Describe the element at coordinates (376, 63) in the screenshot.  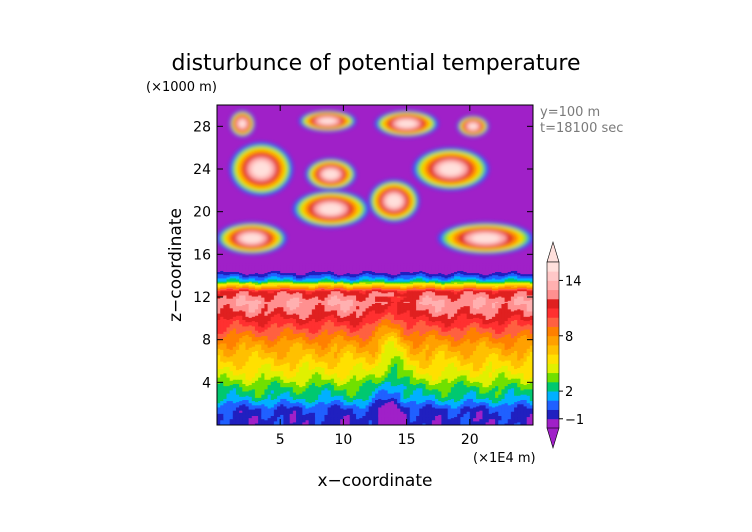
I see `chart-title: disturbunce of potential temperature` at that location.